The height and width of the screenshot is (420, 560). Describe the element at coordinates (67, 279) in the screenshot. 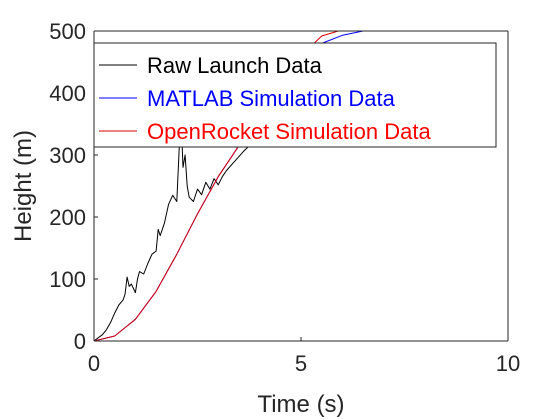

I see `y-tick-label: 100` at that location.